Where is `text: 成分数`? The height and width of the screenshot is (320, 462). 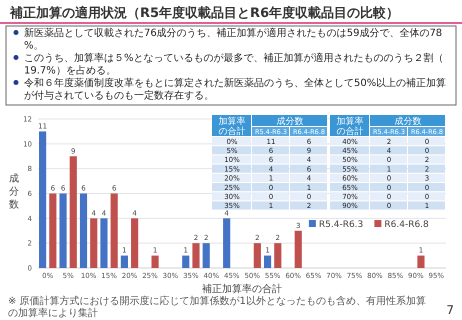 text: 成分数 is located at coordinates (14, 192).